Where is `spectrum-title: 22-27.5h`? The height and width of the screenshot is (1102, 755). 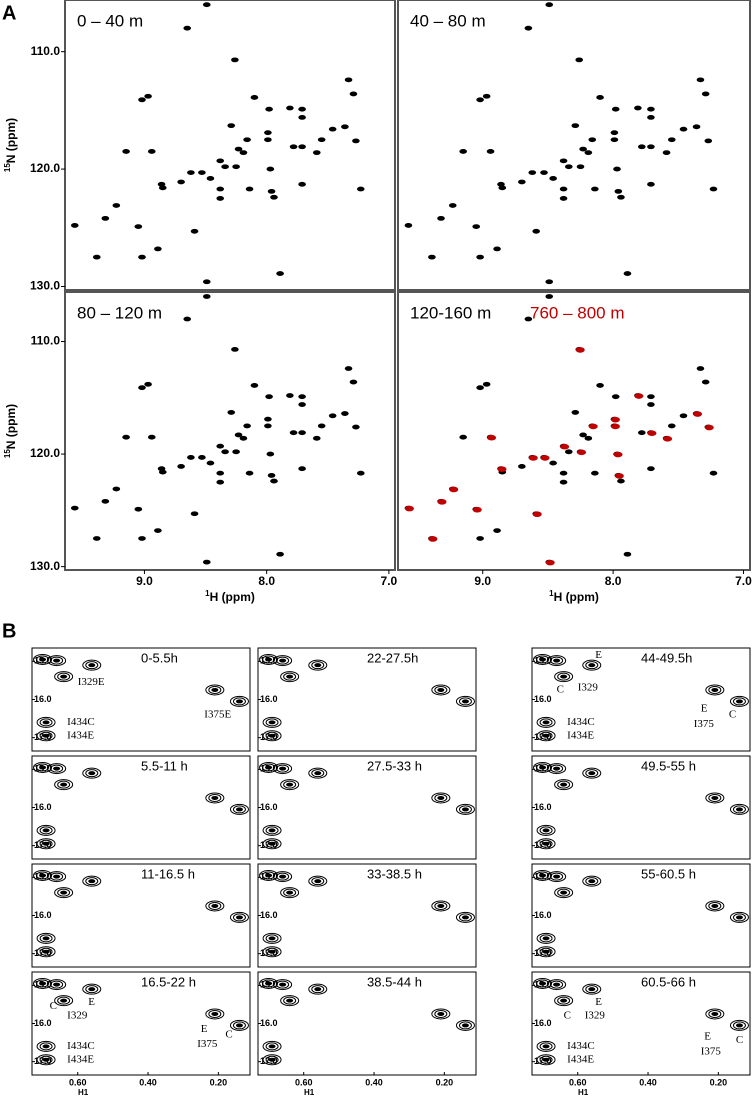 spectrum-title: 22-27.5h is located at coordinates (392, 657).